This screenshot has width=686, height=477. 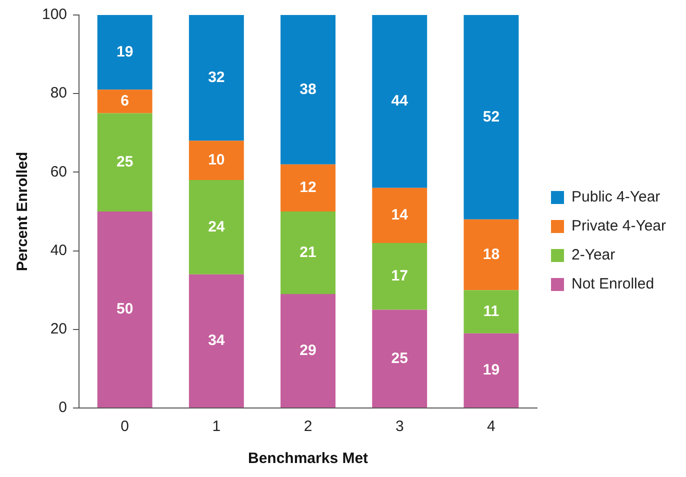 What do you see at coordinates (594, 255) in the screenshot?
I see `legend-label: 2-Year` at bounding box center [594, 255].